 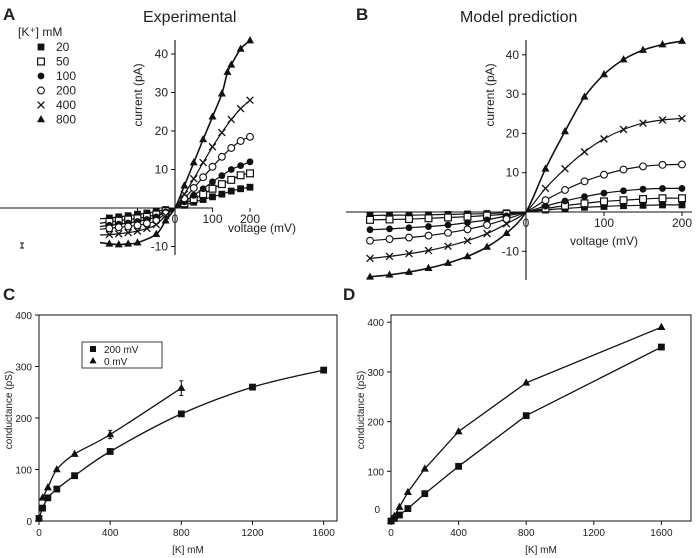 I want to click on panel-C-x-label: [K] mM, so click(x=188, y=550).